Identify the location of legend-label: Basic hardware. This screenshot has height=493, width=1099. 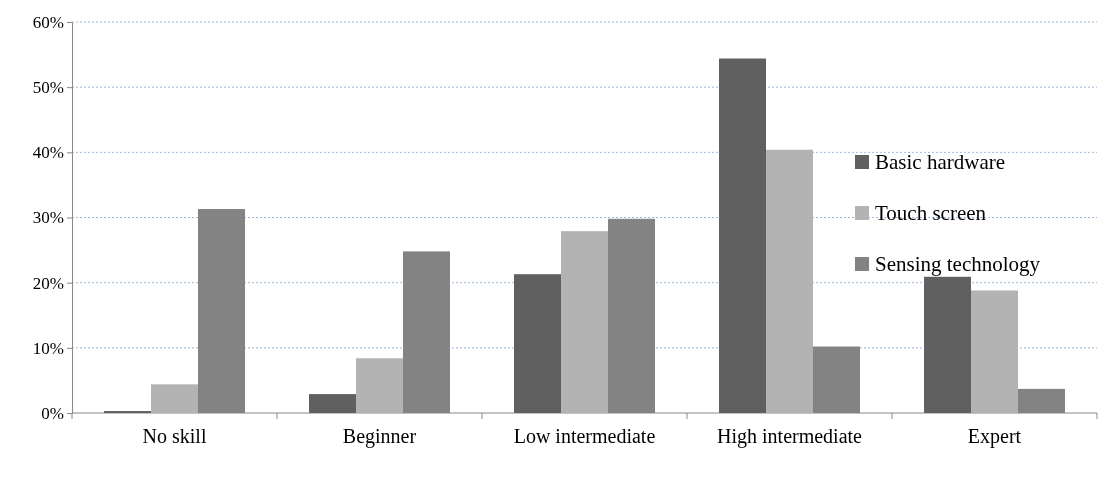
(940, 162).